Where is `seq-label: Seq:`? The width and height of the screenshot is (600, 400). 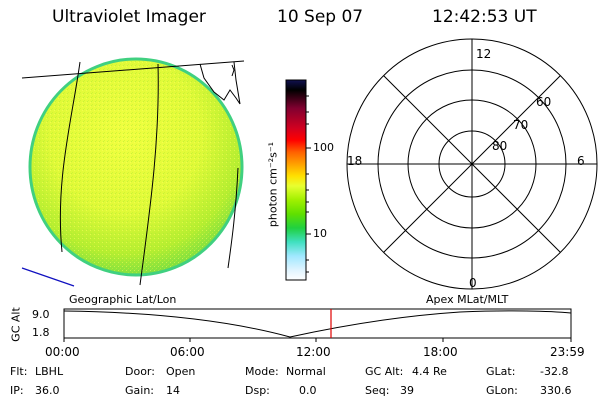
seq-label: Seq: is located at coordinates (377, 390).